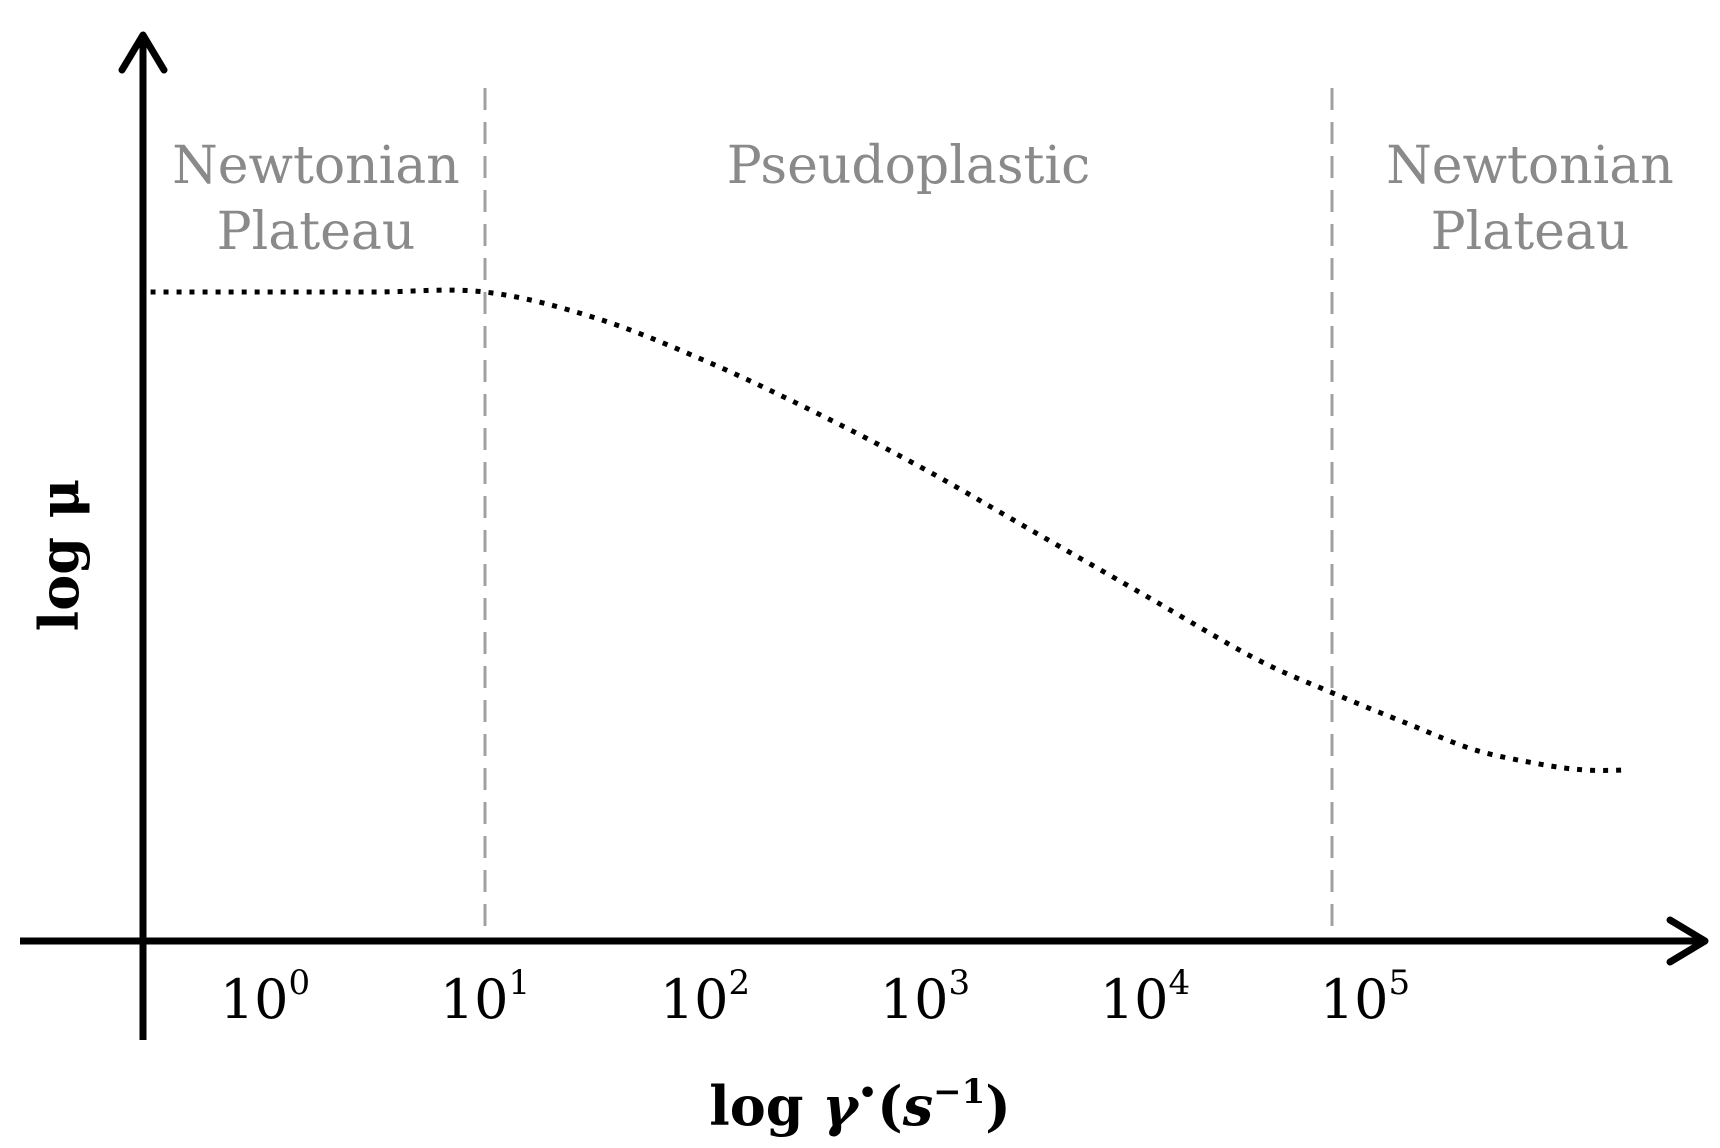  What do you see at coordinates (890, 1106) in the screenshot?
I see `x-axis-title-open: (` at bounding box center [890, 1106].